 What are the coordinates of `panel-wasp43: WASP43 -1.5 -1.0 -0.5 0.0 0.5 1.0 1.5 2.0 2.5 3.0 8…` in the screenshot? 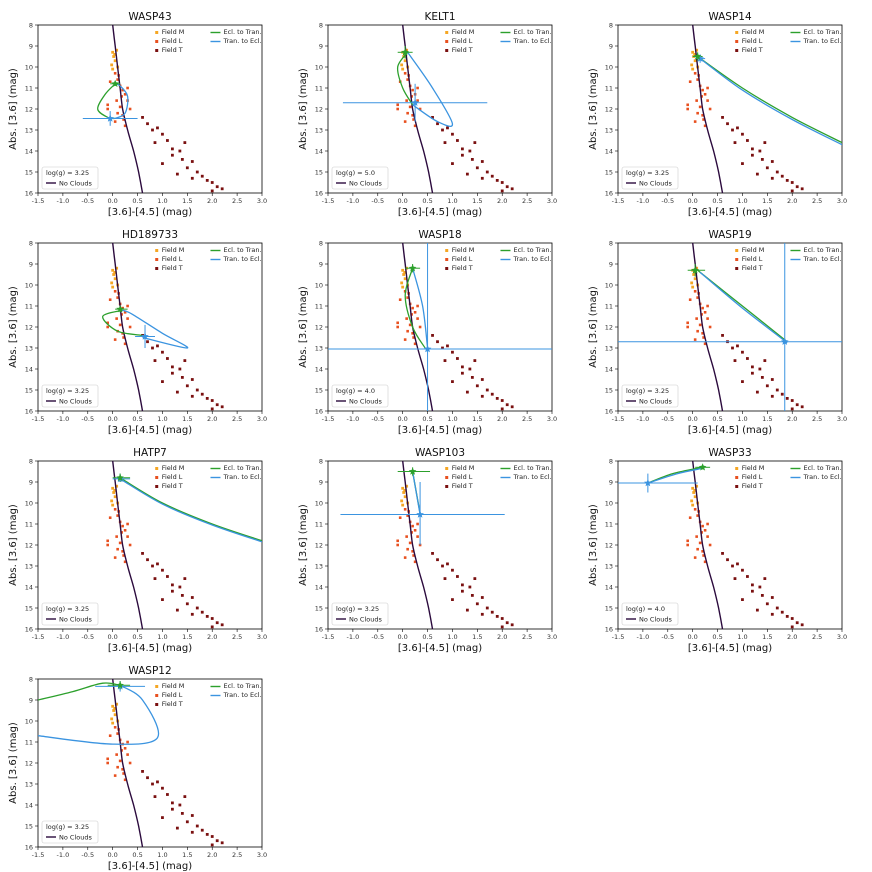 It's located at (137, 114).